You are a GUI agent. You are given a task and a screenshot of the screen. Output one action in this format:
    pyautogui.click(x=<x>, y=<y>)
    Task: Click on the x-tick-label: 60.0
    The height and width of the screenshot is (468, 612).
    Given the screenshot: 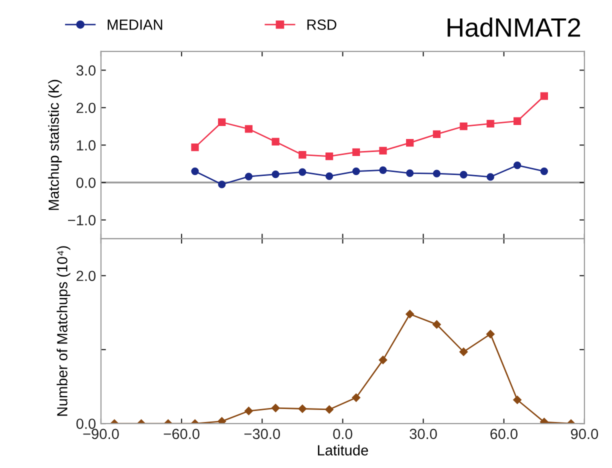 What is the action you would take?
    pyautogui.click(x=504, y=434)
    